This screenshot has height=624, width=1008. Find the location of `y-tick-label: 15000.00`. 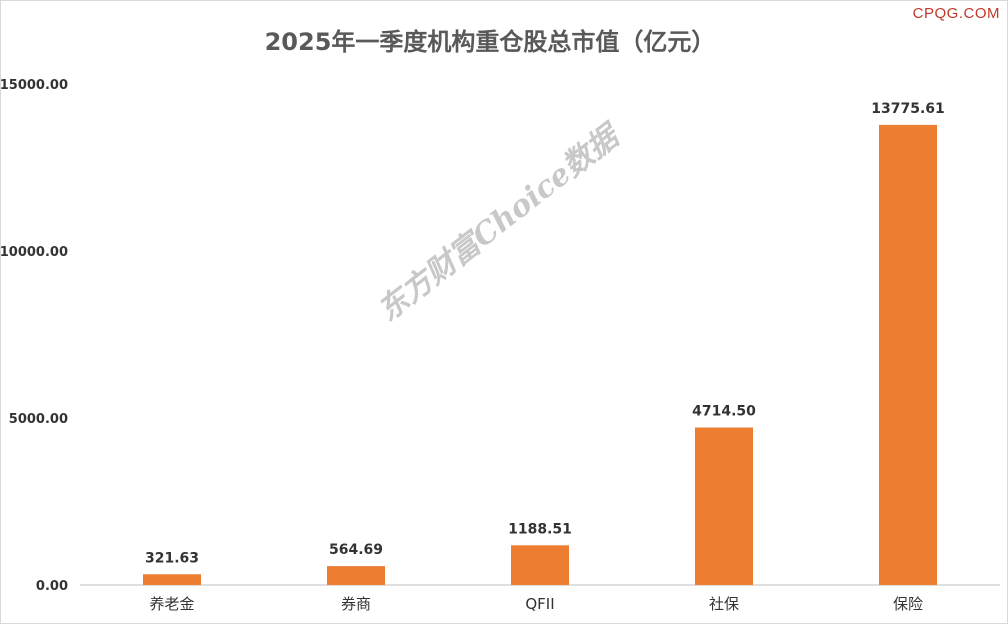

y-tick-label: 15000.00 is located at coordinates (34, 85).